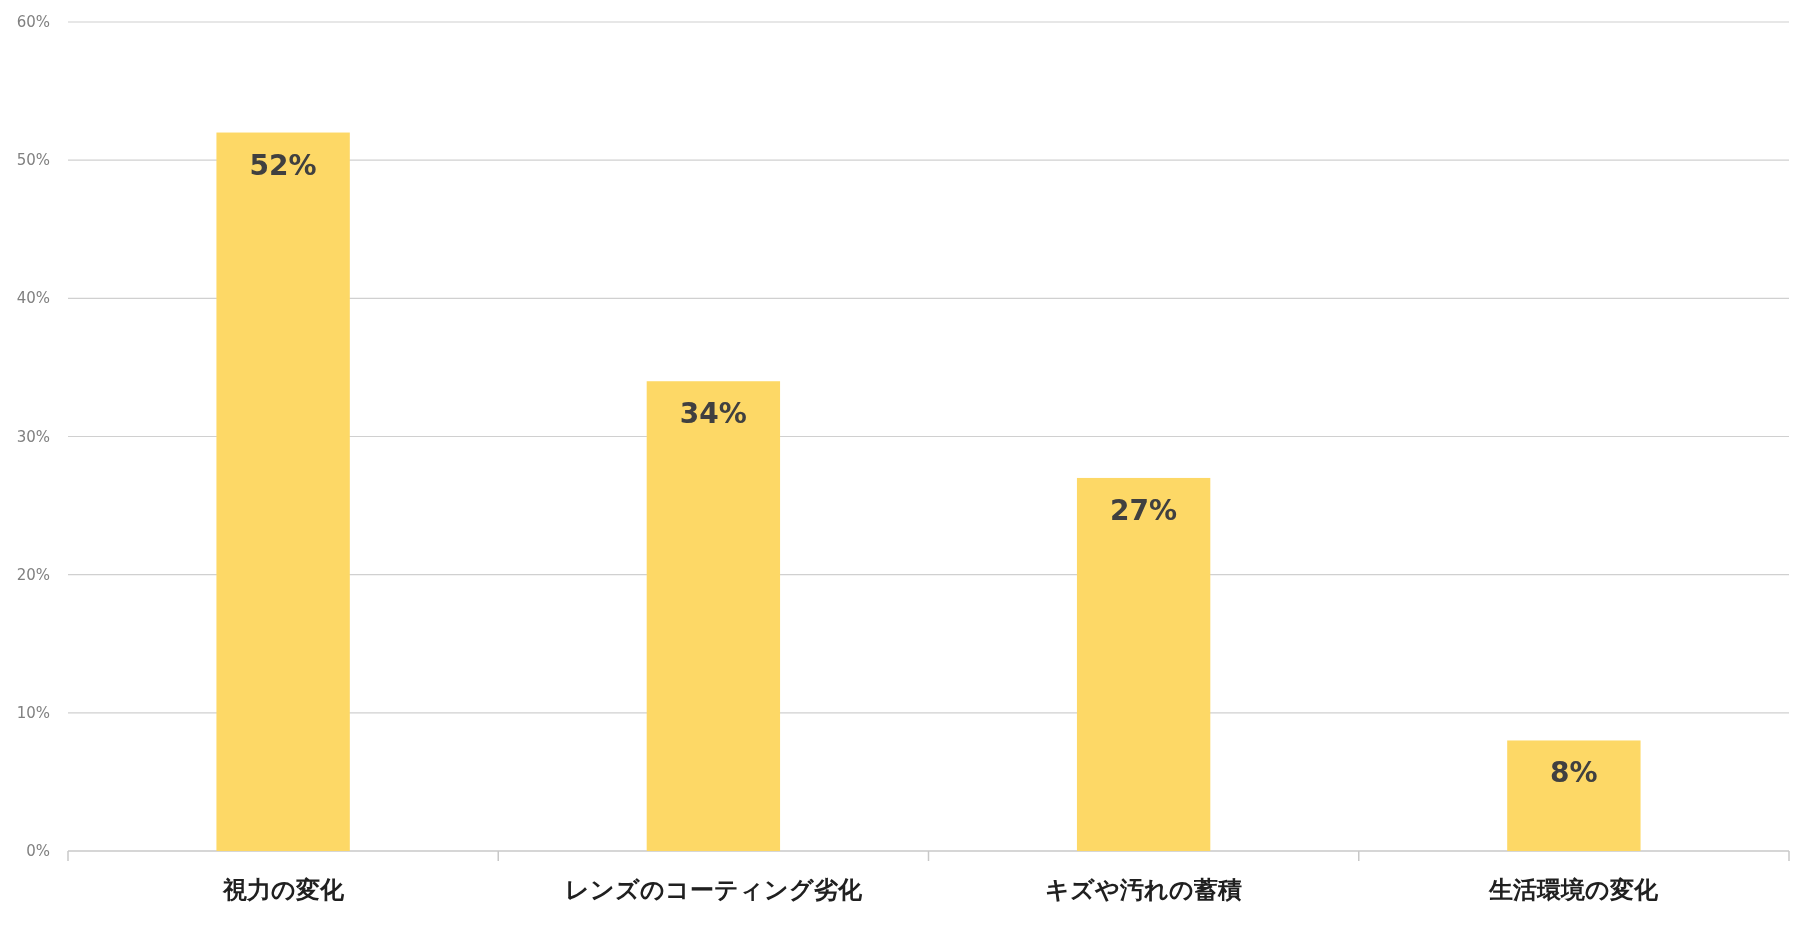  Describe the element at coordinates (713, 890) in the screenshot. I see `x-tick-label: レンズのコーティング劣化` at that location.